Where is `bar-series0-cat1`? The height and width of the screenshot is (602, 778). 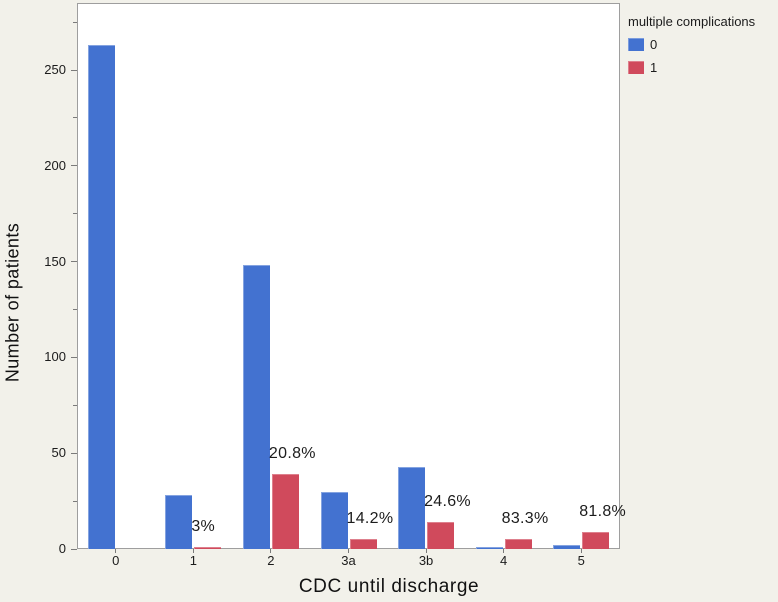 bar-series0-cat1 is located at coordinates (179, 522).